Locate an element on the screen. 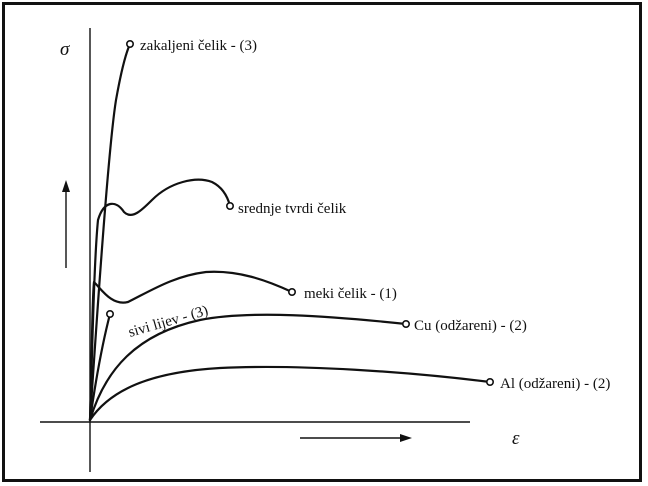  y-axis-symbol: σ is located at coordinates (65, 49).